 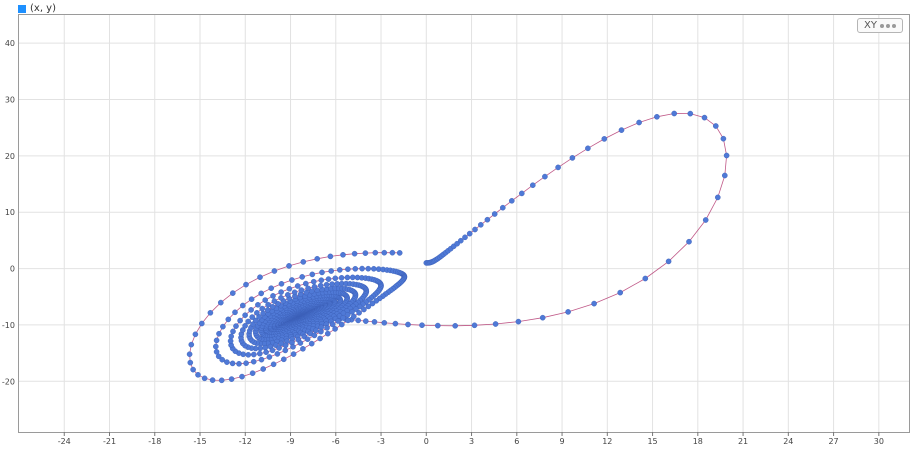 I want to click on x-tick-label: 0, so click(x=426, y=441).